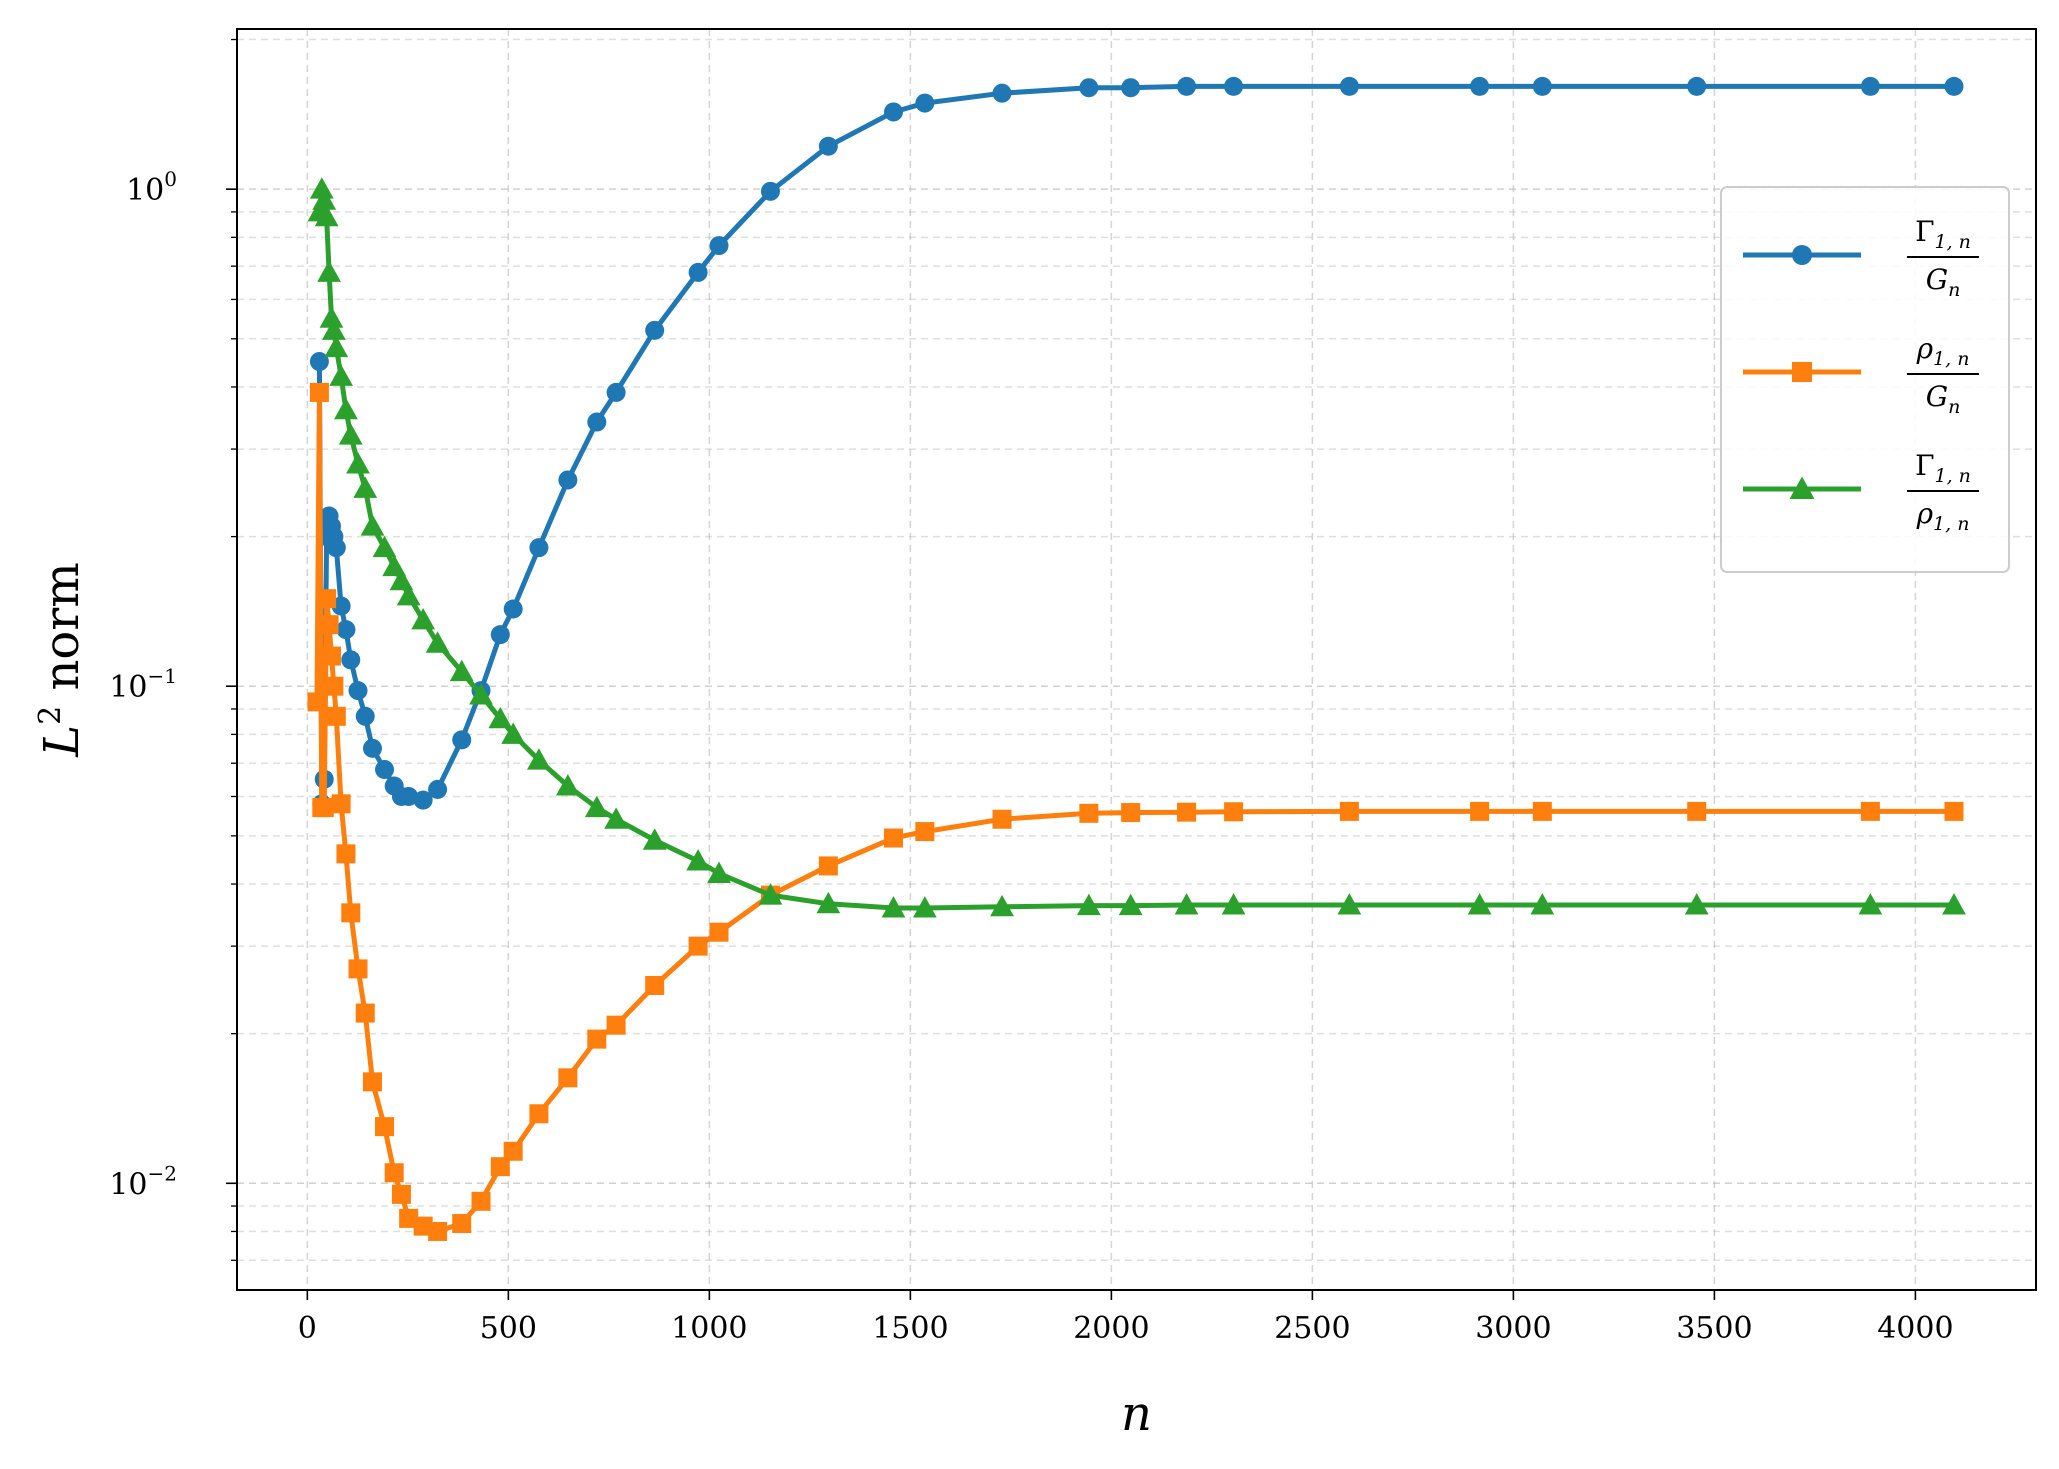 The height and width of the screenshot is (1469, 2059). I want to click on legend-box, so click(1865, 379).